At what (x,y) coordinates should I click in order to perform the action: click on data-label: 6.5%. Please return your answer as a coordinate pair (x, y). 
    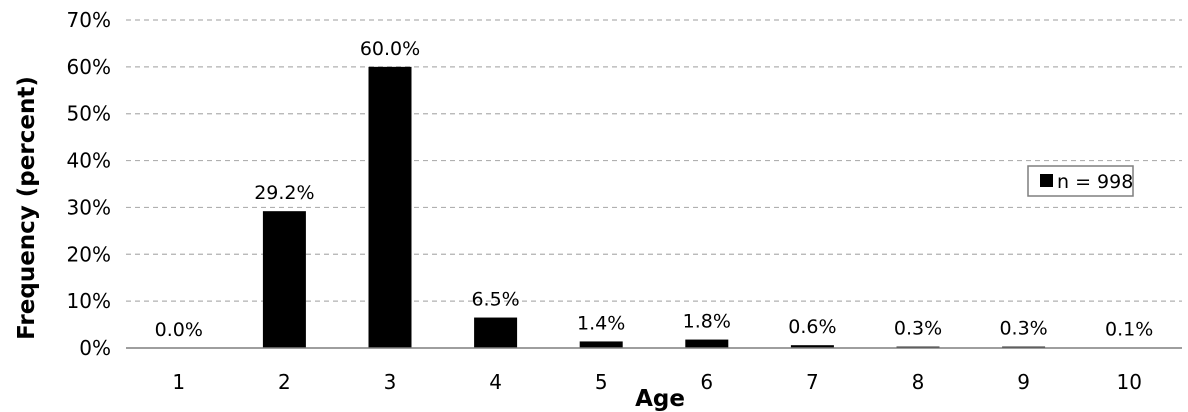
    Looking at the image, I should click on (495, 300).